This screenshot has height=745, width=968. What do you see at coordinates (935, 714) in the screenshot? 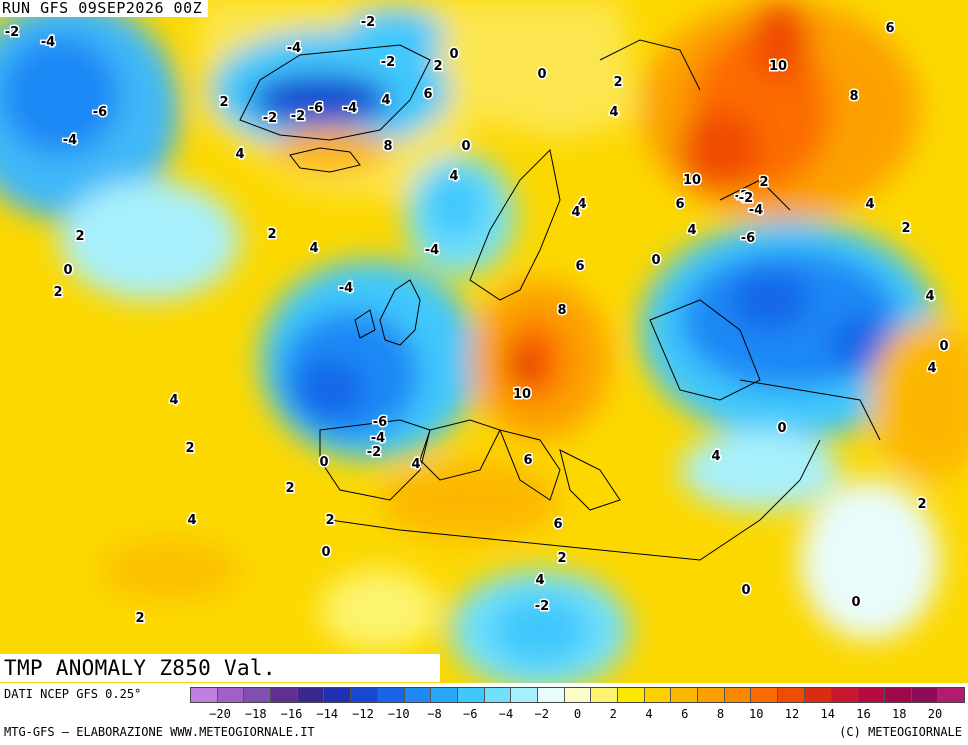
I see `scale-tick-label: 20` at bounding box center [935, 714].